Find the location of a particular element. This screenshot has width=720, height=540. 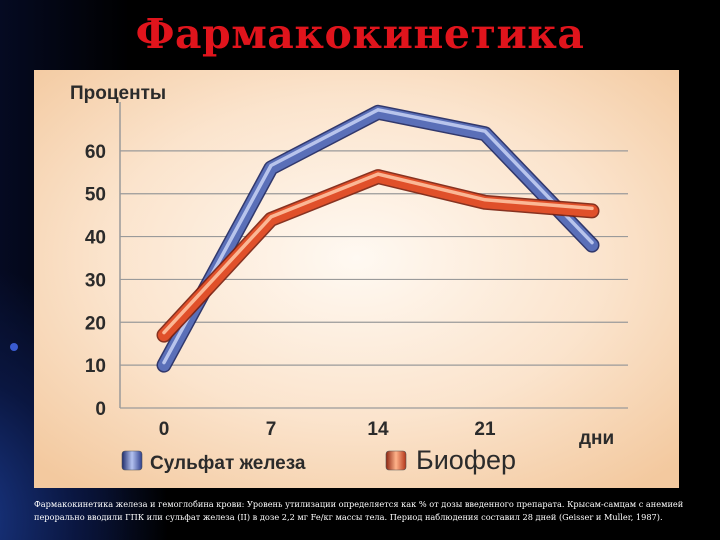

x-tick-label: 0 is located at coordinates (164, 429).